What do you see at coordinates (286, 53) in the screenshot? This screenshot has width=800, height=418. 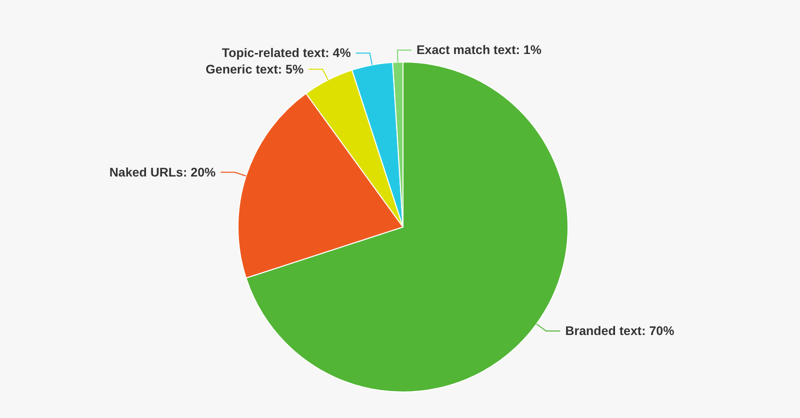 I see `slice-label: Topic-related text: 4%` at bounding box center [286, 53].